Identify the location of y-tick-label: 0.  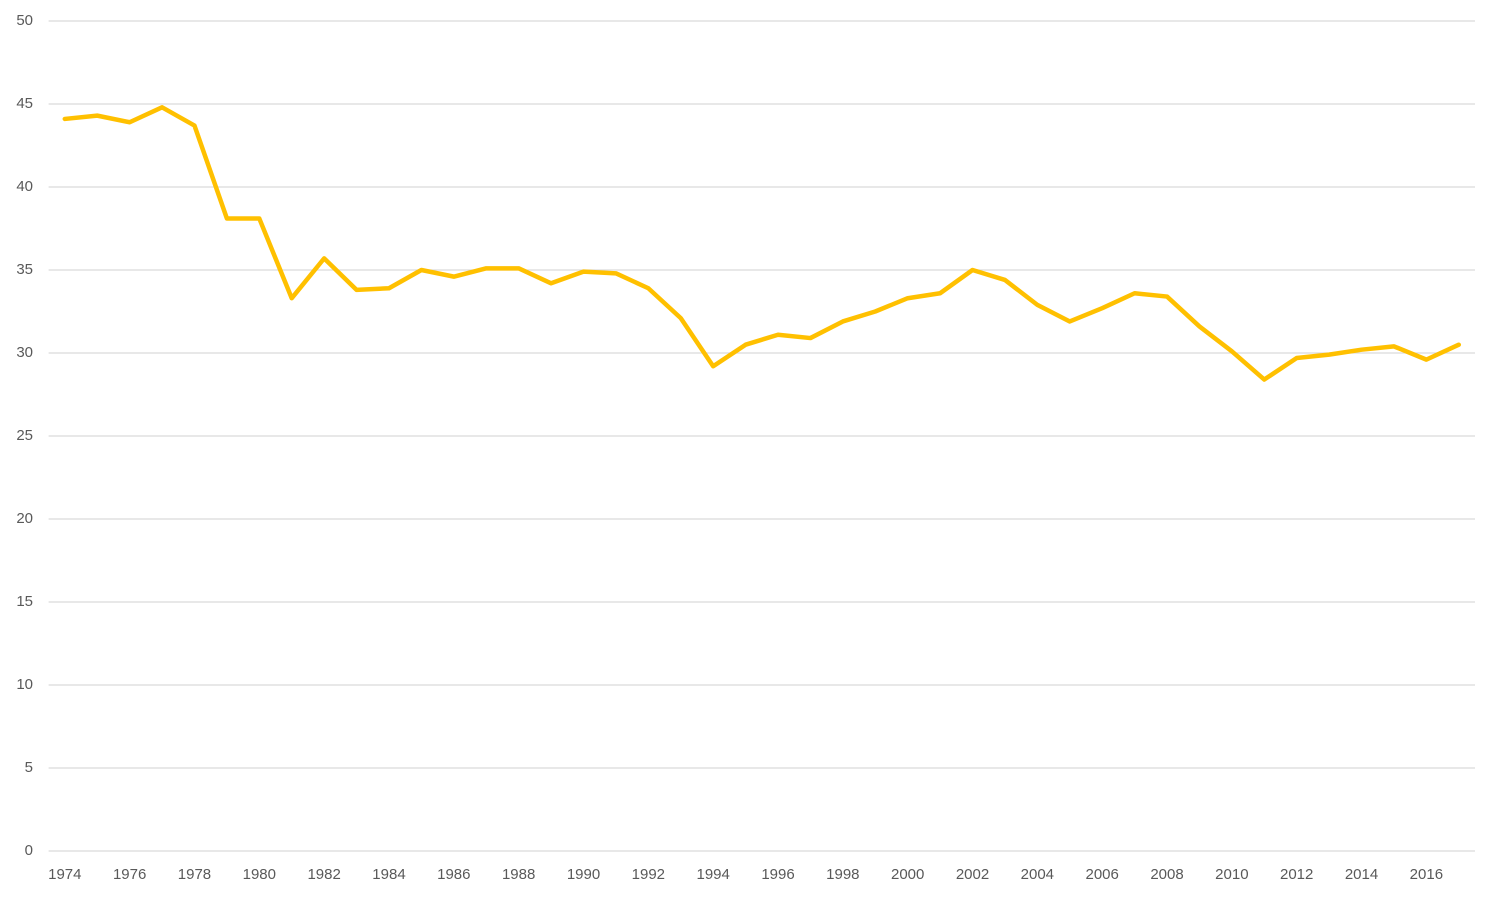
(29, 850).